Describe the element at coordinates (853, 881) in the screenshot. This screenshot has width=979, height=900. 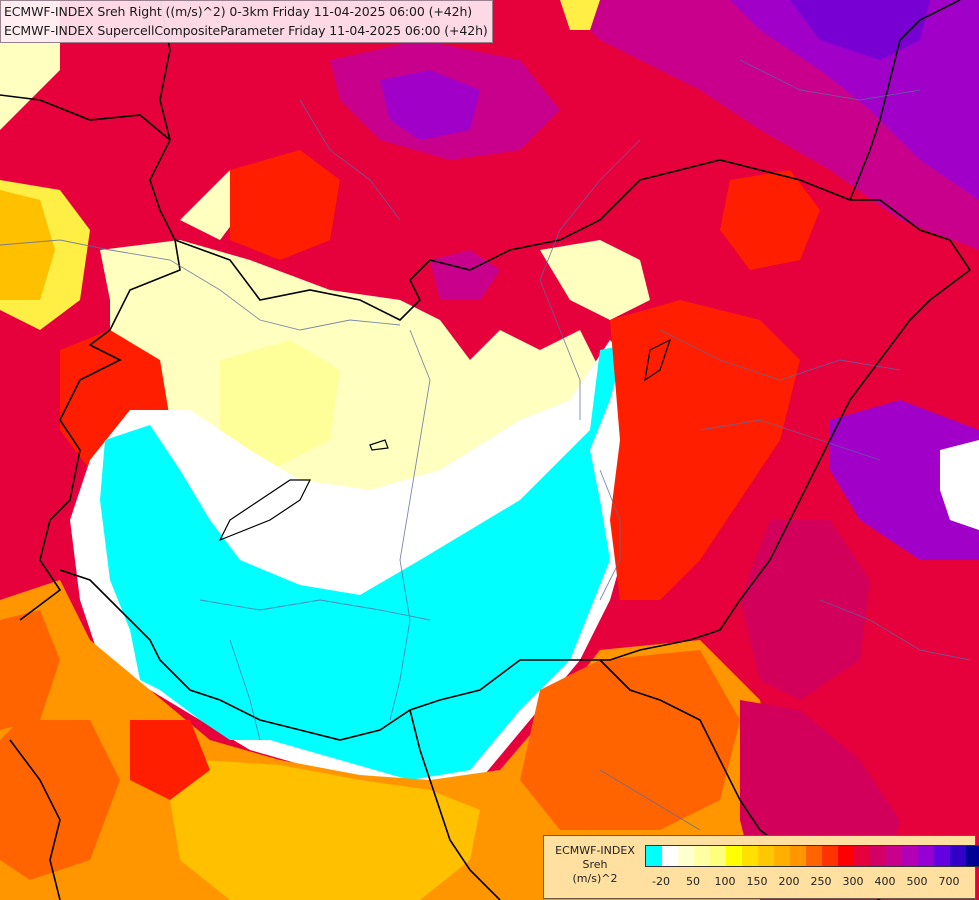
I see `legend-tick-label: 300` at that location.